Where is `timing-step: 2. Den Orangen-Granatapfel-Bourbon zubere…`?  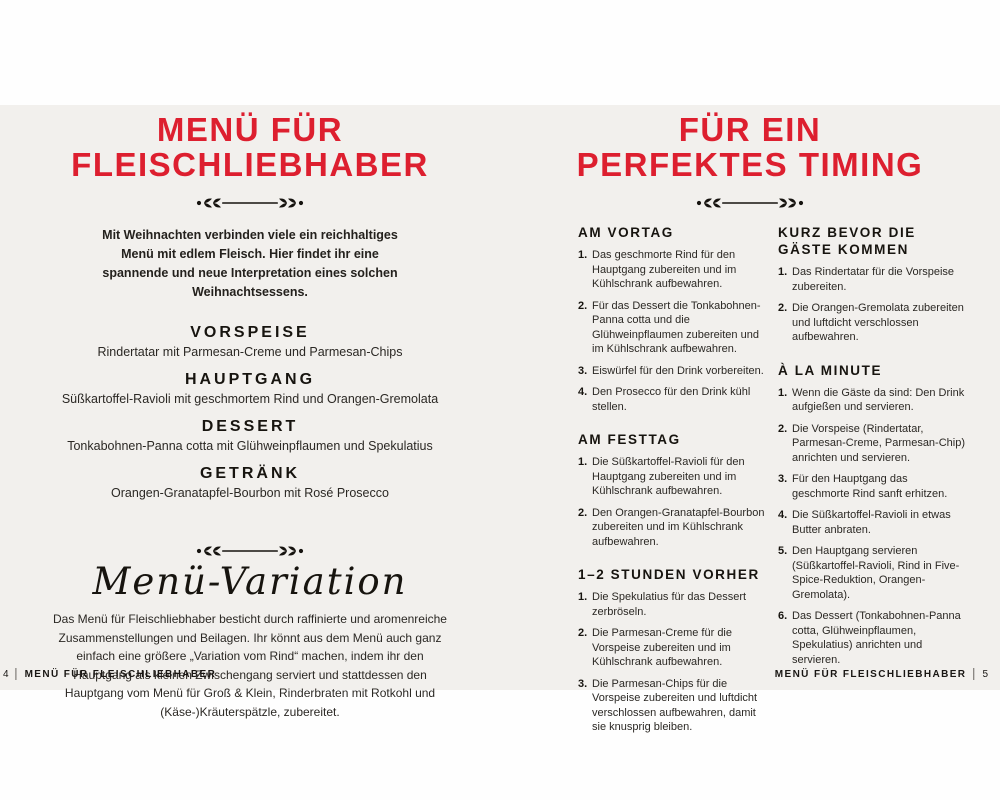
timing-step: 2. Den Orangen-Granatapfel-Bourbon zubere… is located at coordinates (673, 528).